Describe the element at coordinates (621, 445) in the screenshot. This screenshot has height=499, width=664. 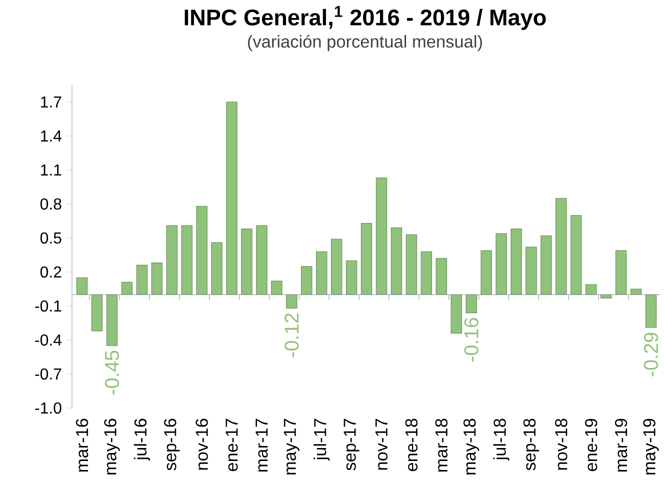
I see `x-tick-label: mar-19` at that location.